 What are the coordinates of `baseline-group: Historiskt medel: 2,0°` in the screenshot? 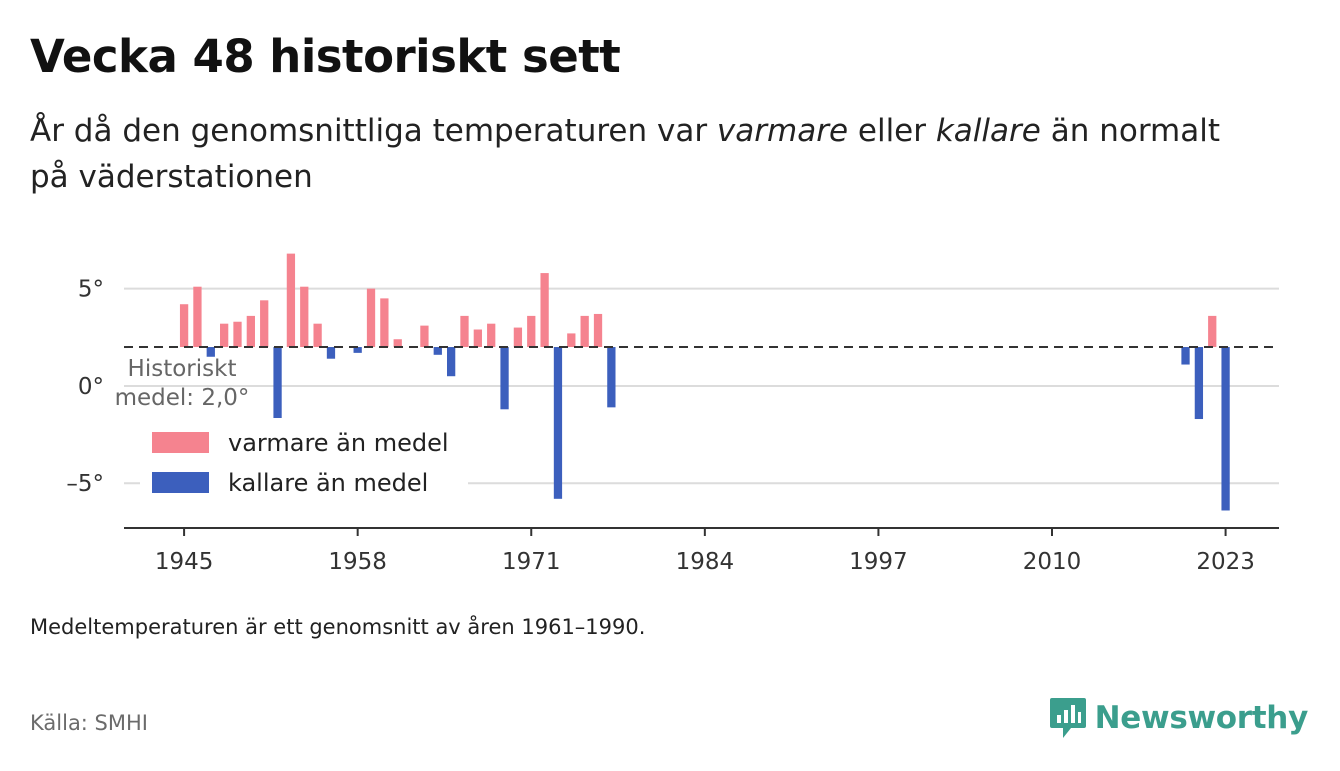 It's located at (697, 378).